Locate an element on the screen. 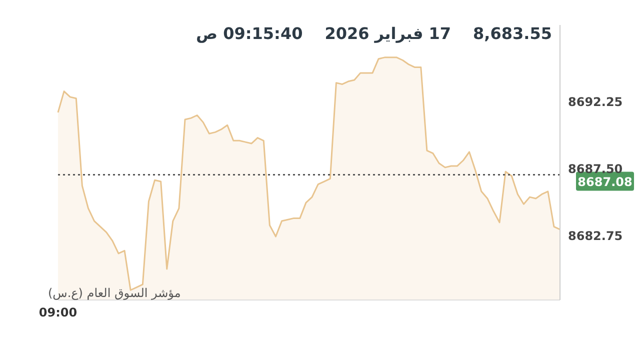  chart-subtitle: 17 فبراير 2026 is located at coordinates (388, 33).